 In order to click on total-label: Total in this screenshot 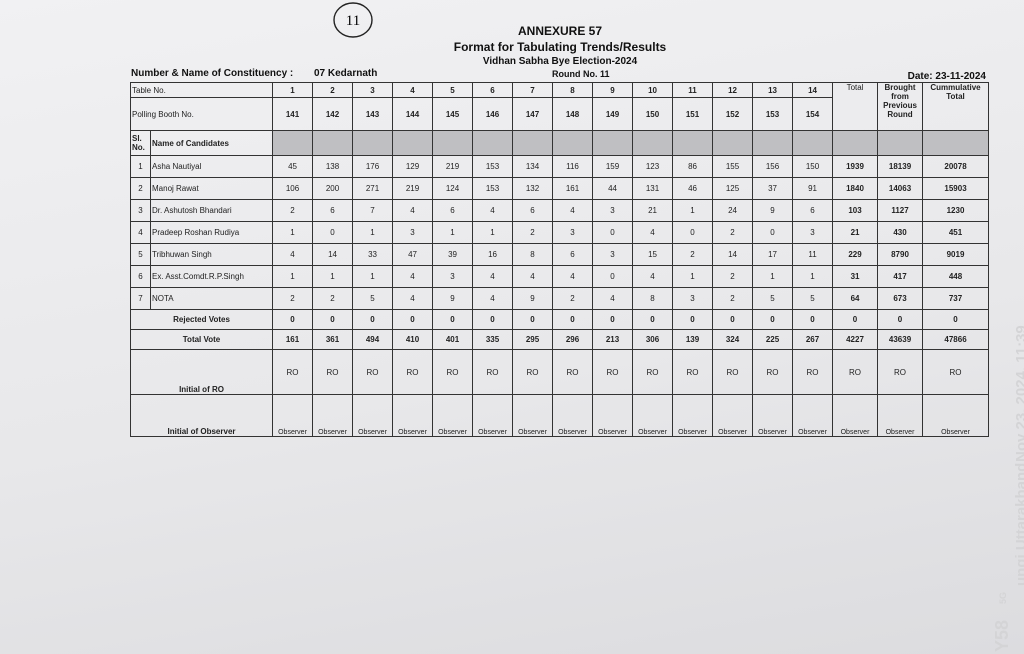, I will do `click(855, 106)`.